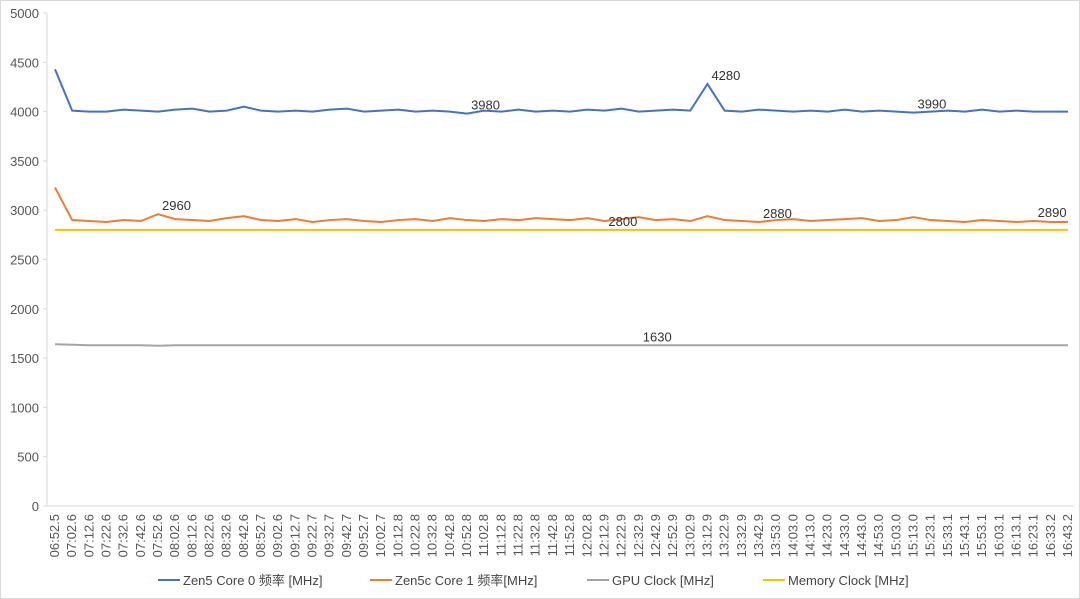 The height and width of the screenshot is (599, 1080). I want to click on x-tick-label: 07:22.6, so click(106, 535).